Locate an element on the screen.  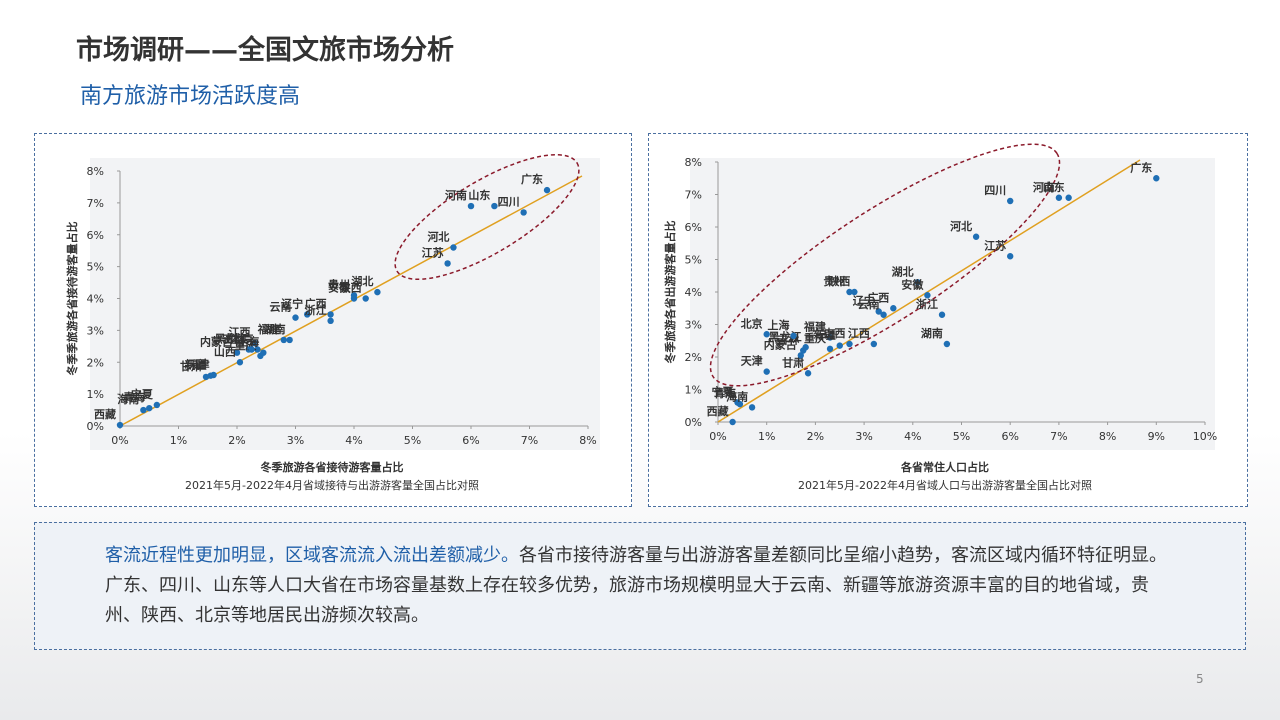
point-label: 辽宁 is located at coordinates (292, 303).